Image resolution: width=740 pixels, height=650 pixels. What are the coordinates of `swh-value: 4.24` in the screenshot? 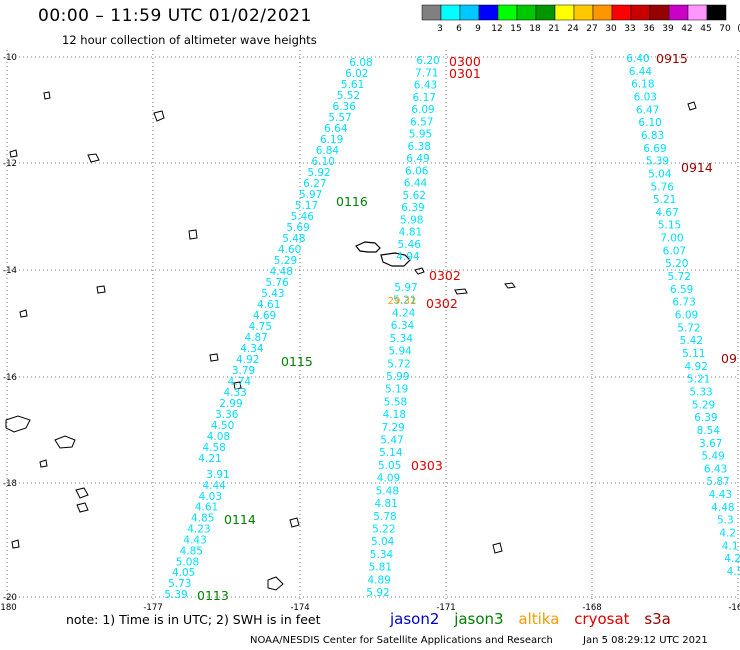 It's located at (404, 313).